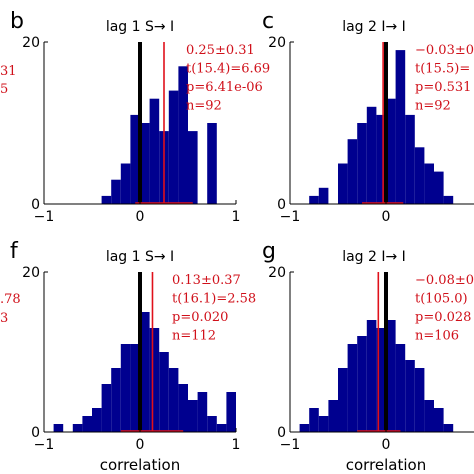 The image size is (474, 474). Describe the element at coordinates (17, 21) in the screenshot. I see `panel-letter: b` at that location.